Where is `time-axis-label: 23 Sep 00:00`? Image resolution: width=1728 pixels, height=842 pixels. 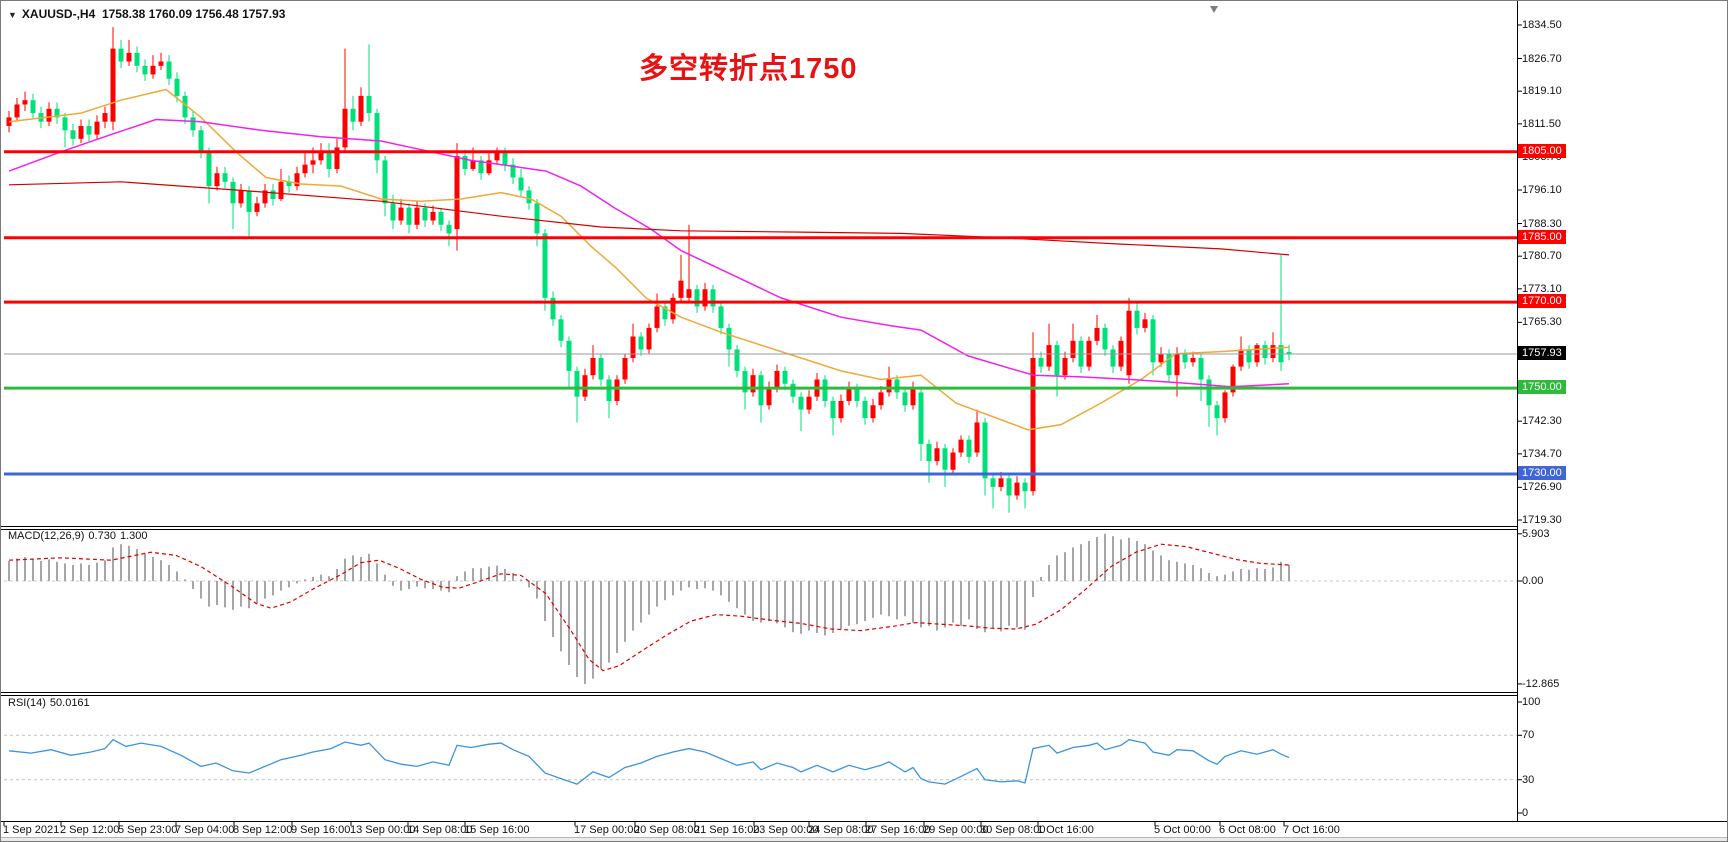 time-axis-label: 23 Sep 00:00 is located at coordinates (786, 830).